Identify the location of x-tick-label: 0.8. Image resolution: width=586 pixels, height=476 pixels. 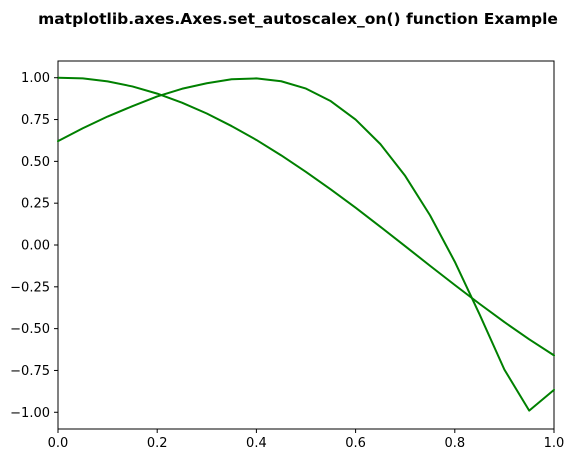
(454, 443).